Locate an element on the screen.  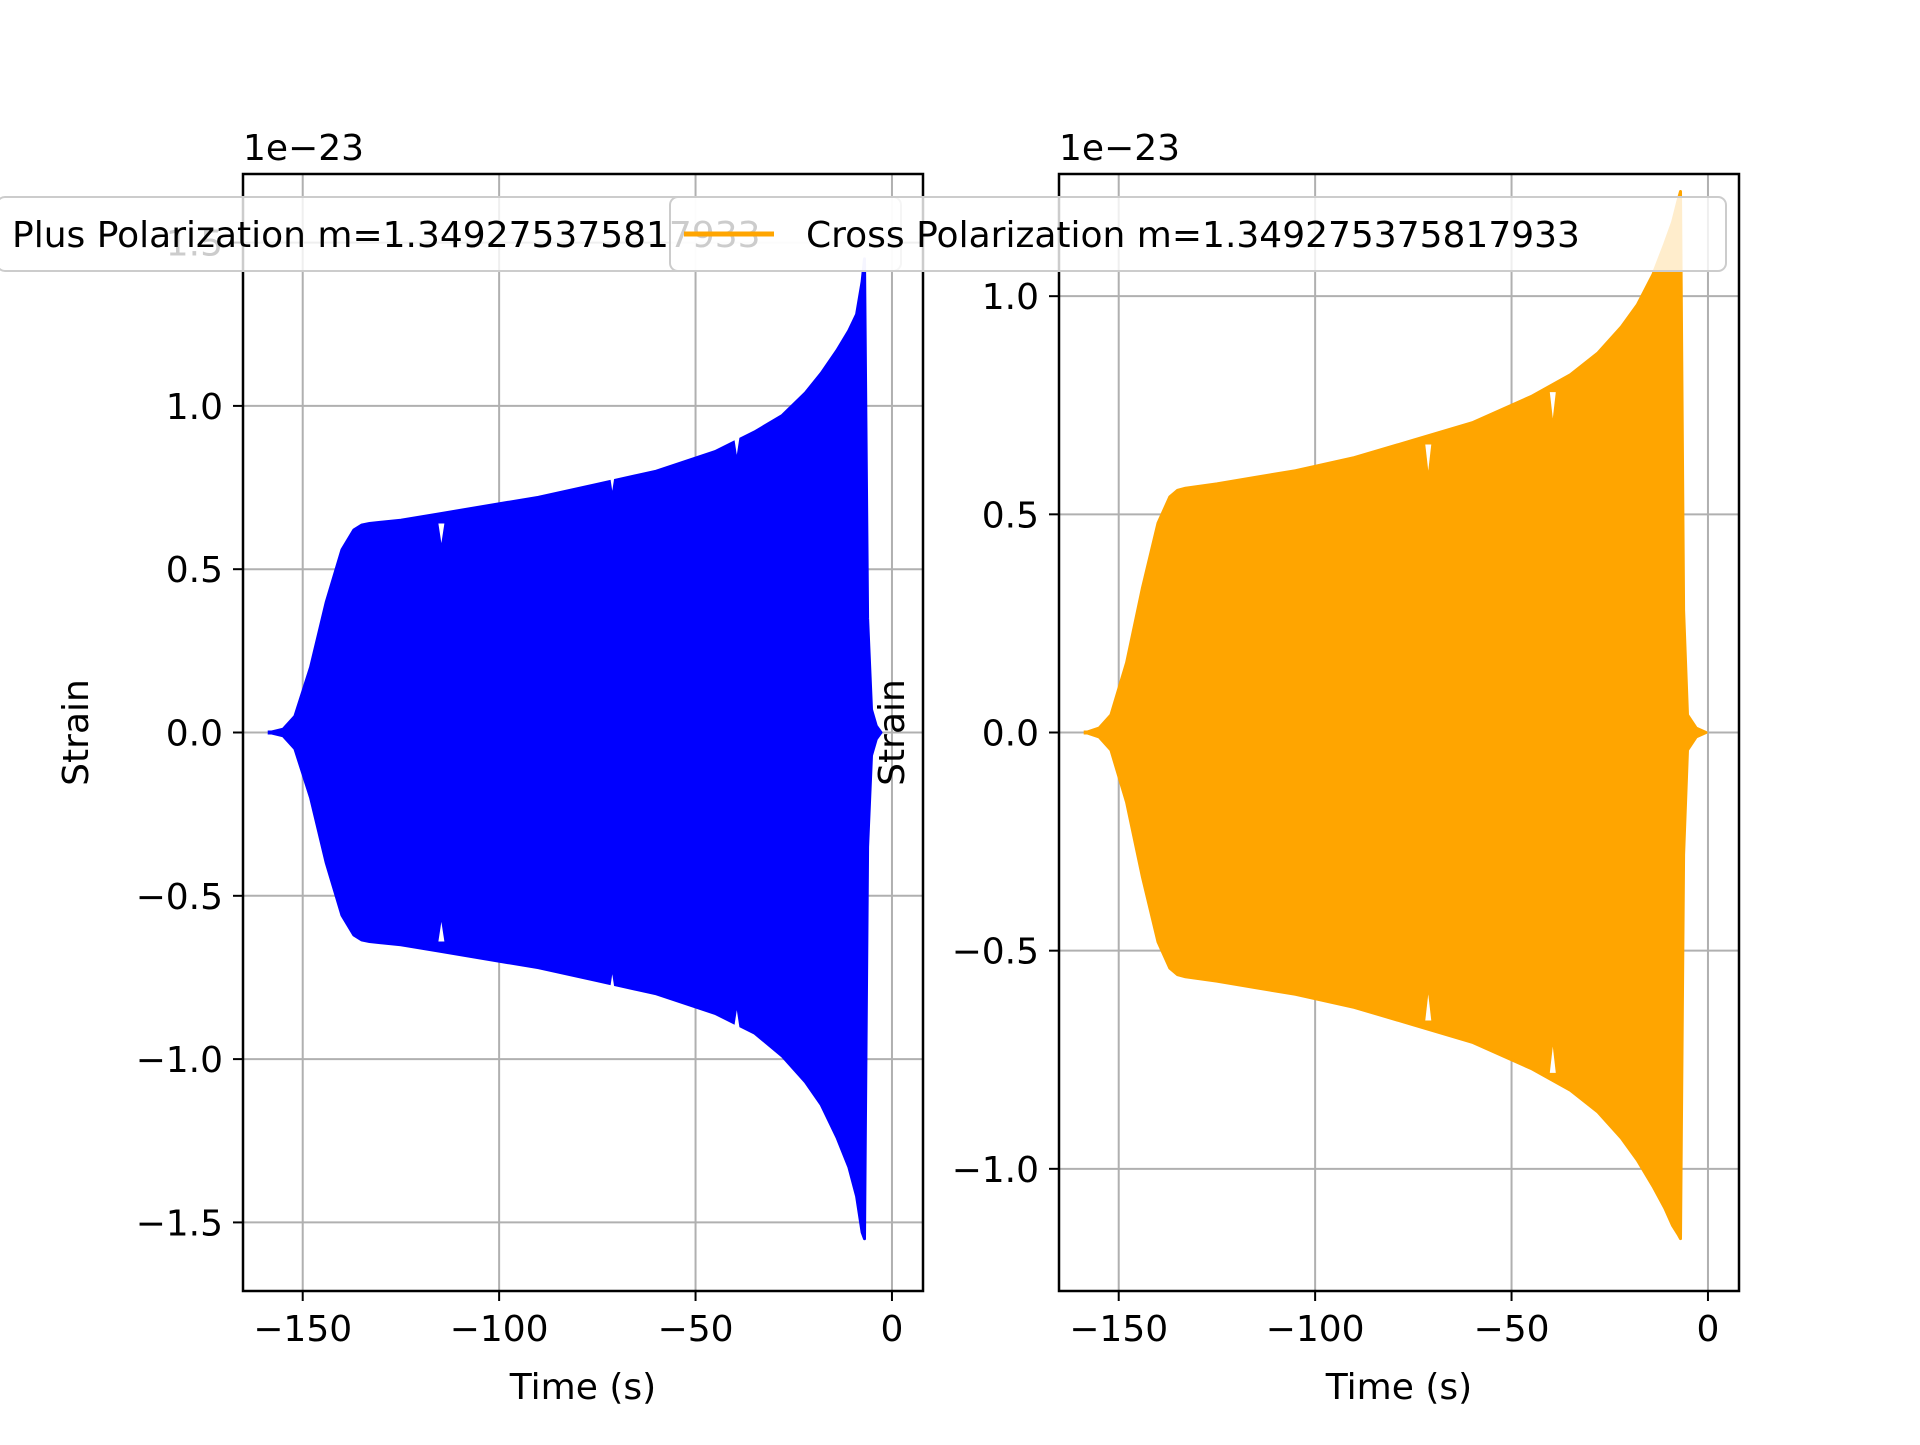
y-tick-label: −1.5 is located at coordinates (179, 1223).